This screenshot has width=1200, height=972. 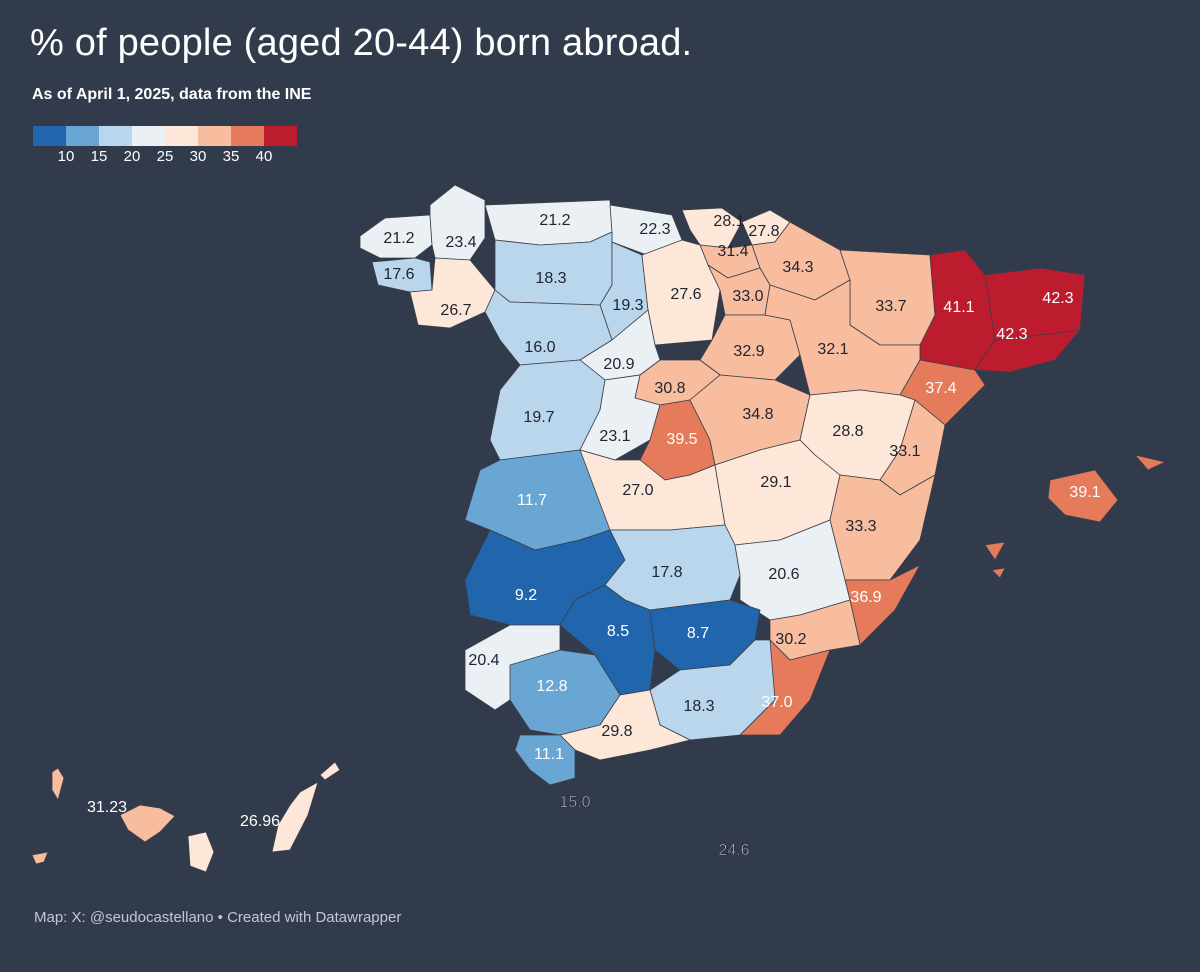 What do you see at coordinates (785, 687) in the screenshot?
I see `province-almeria` at bounding box center [785, 687].